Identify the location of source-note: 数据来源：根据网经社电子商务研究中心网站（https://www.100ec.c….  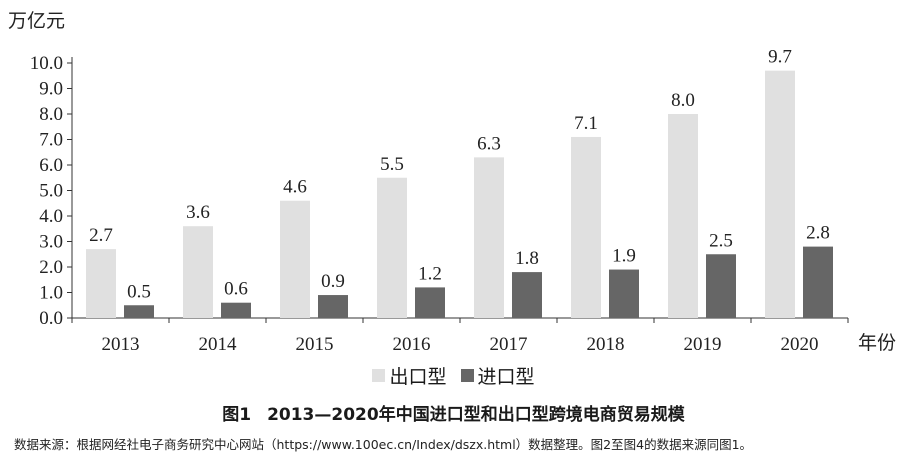
(383, 444).